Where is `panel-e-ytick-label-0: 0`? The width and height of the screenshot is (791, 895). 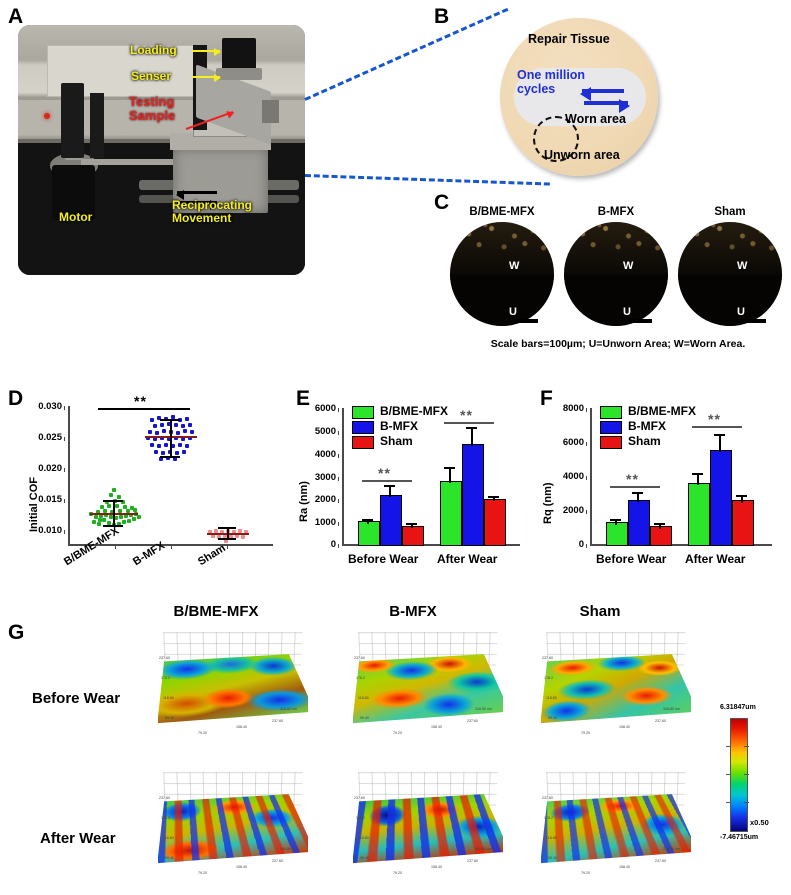 panel-e-ytick-label-0: 0 is located at coordinates (333, 544).